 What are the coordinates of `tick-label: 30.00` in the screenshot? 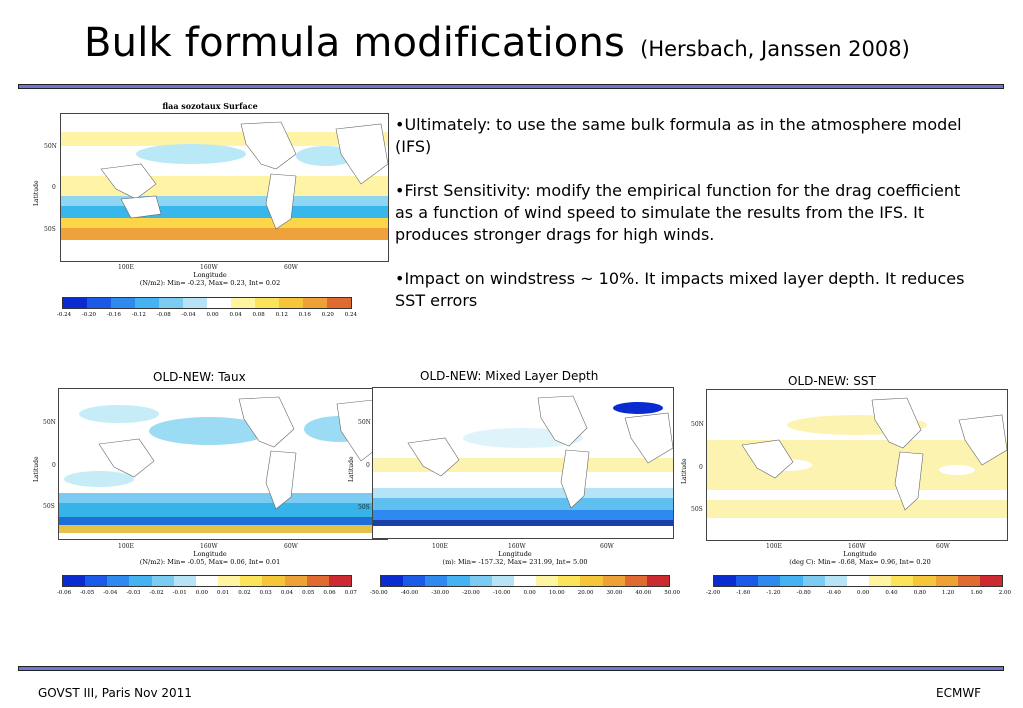 It's located at (614, 593).